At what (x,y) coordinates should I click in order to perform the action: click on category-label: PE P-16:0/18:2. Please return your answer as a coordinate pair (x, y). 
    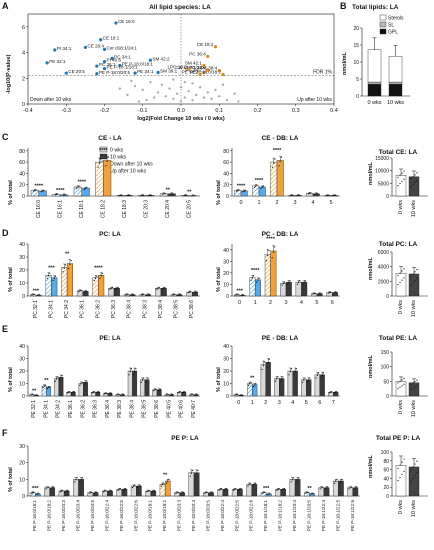
    Looking at the image, I should click on (49, 516).